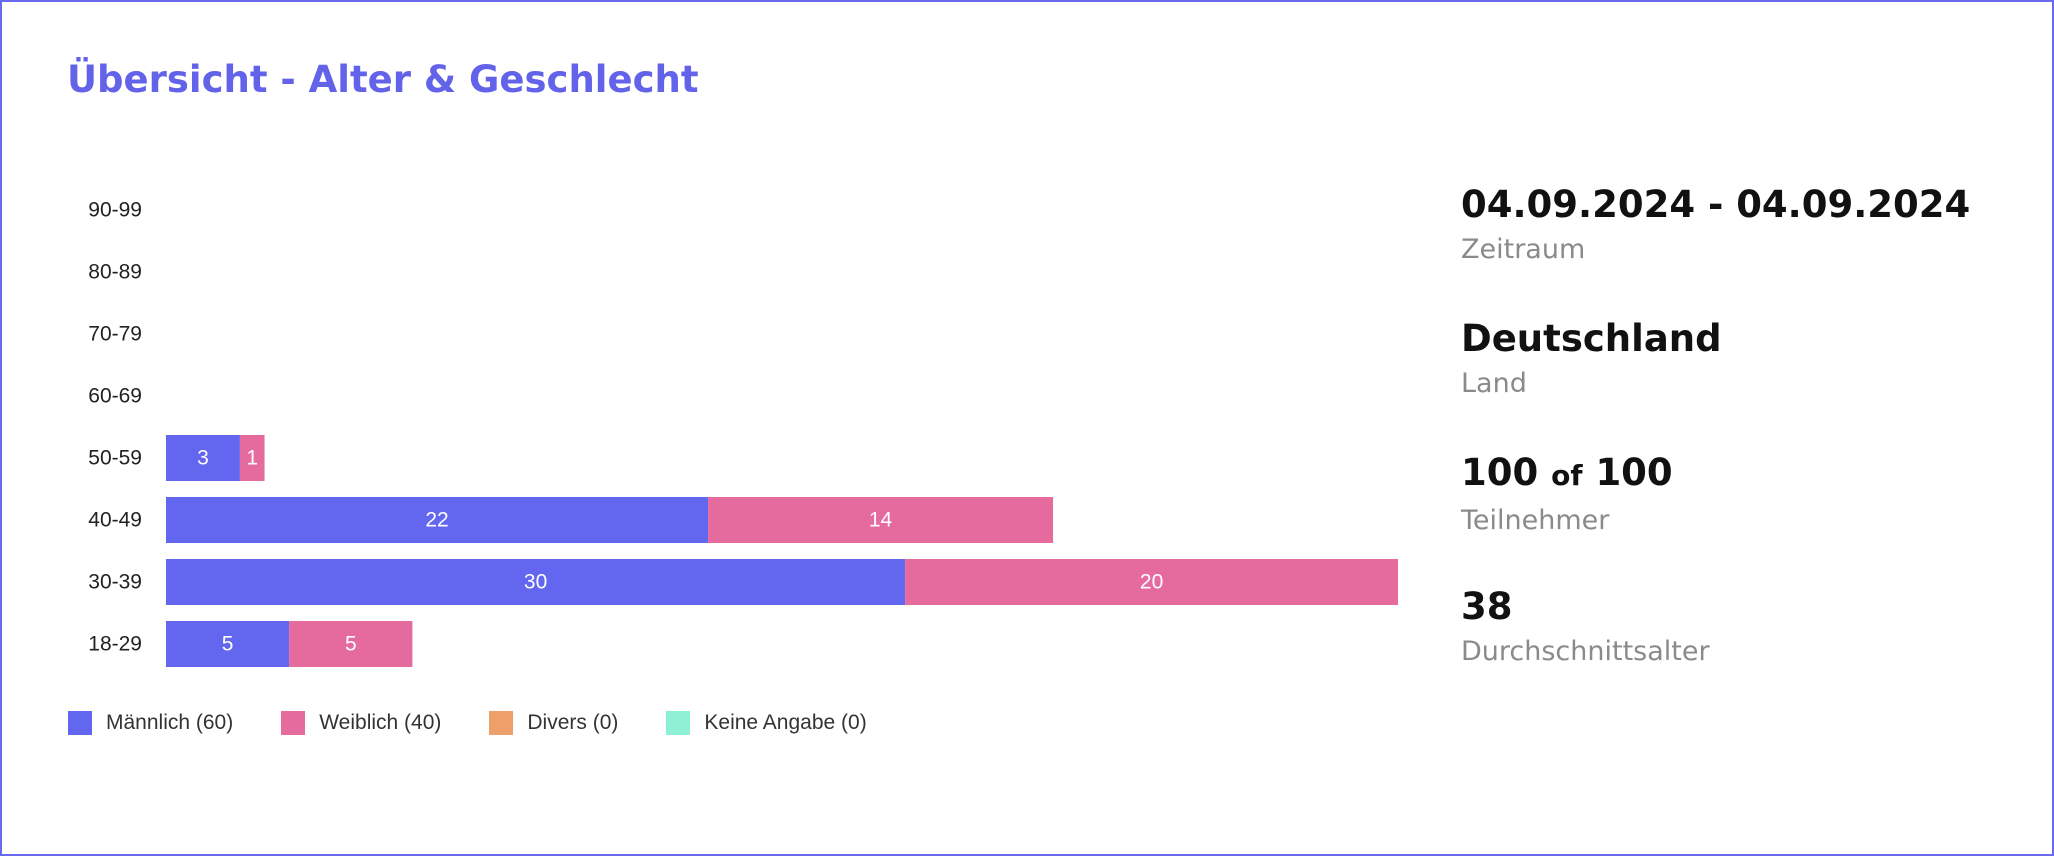 This screenshot has width=2054, height=856. Describe the element at coordinates (115, 272) in the screenshot. I see `tick-label-80-89: 80-89` at that location.